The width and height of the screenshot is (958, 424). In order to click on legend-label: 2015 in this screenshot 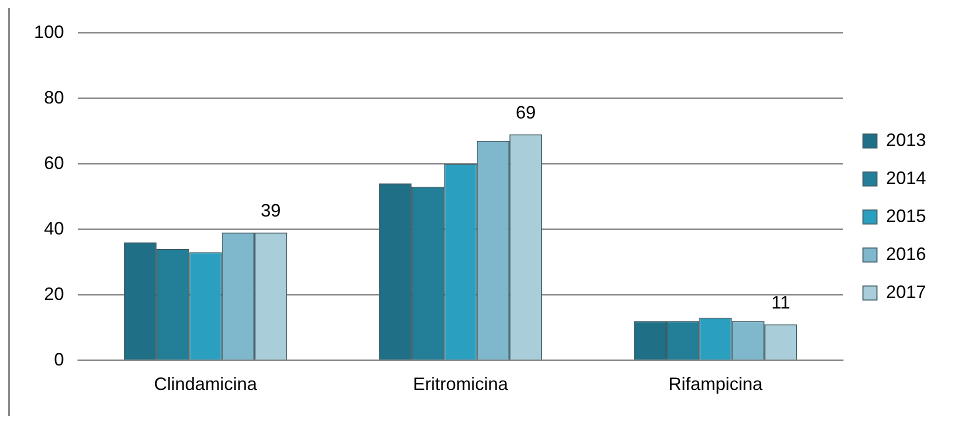, I will do `click(906, 216)`.